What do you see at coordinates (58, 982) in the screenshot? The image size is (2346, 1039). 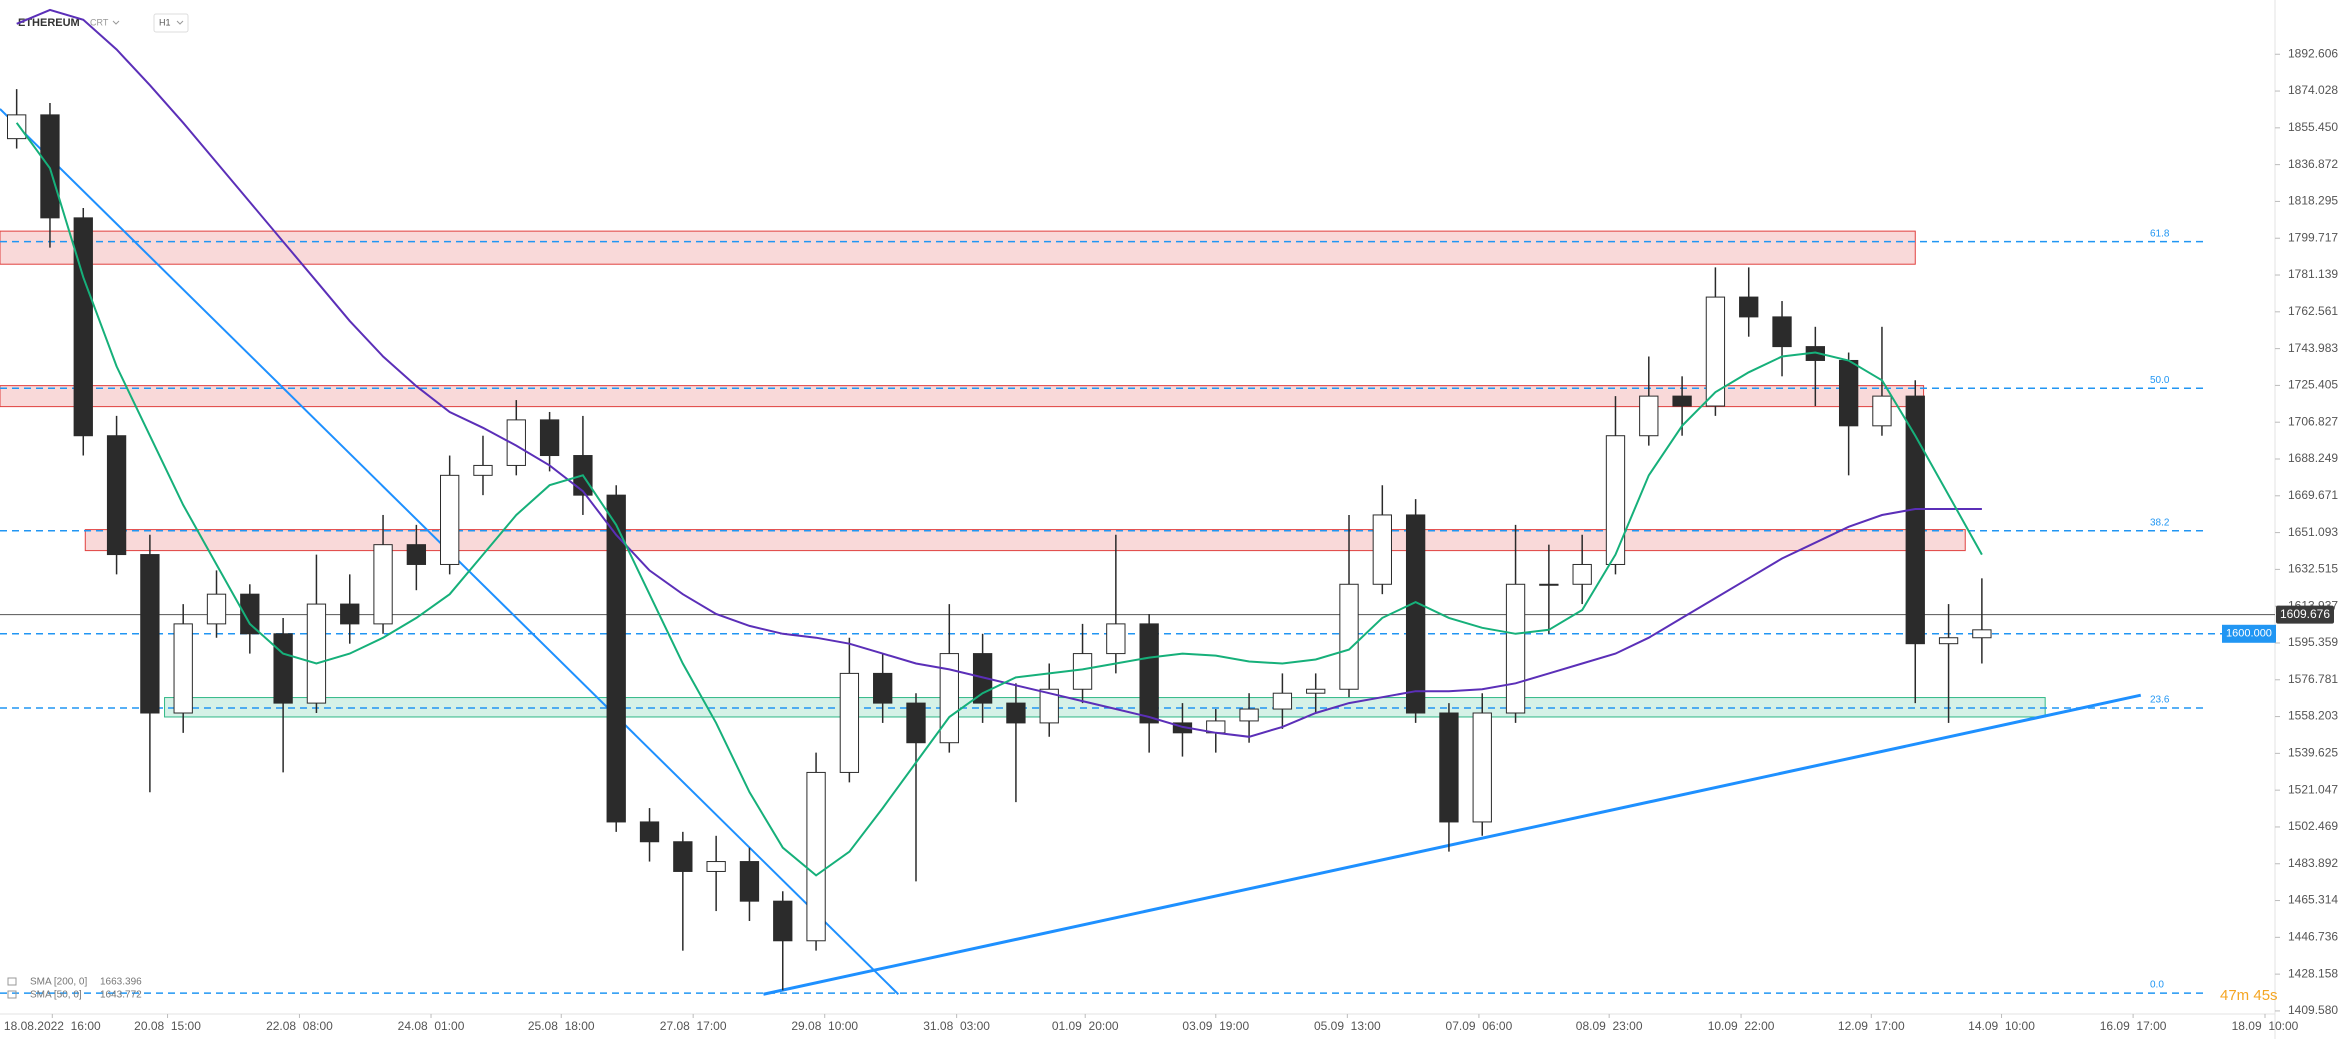 I see `legend-name: SMA [200, 0]` at bounding box center [58, 982].